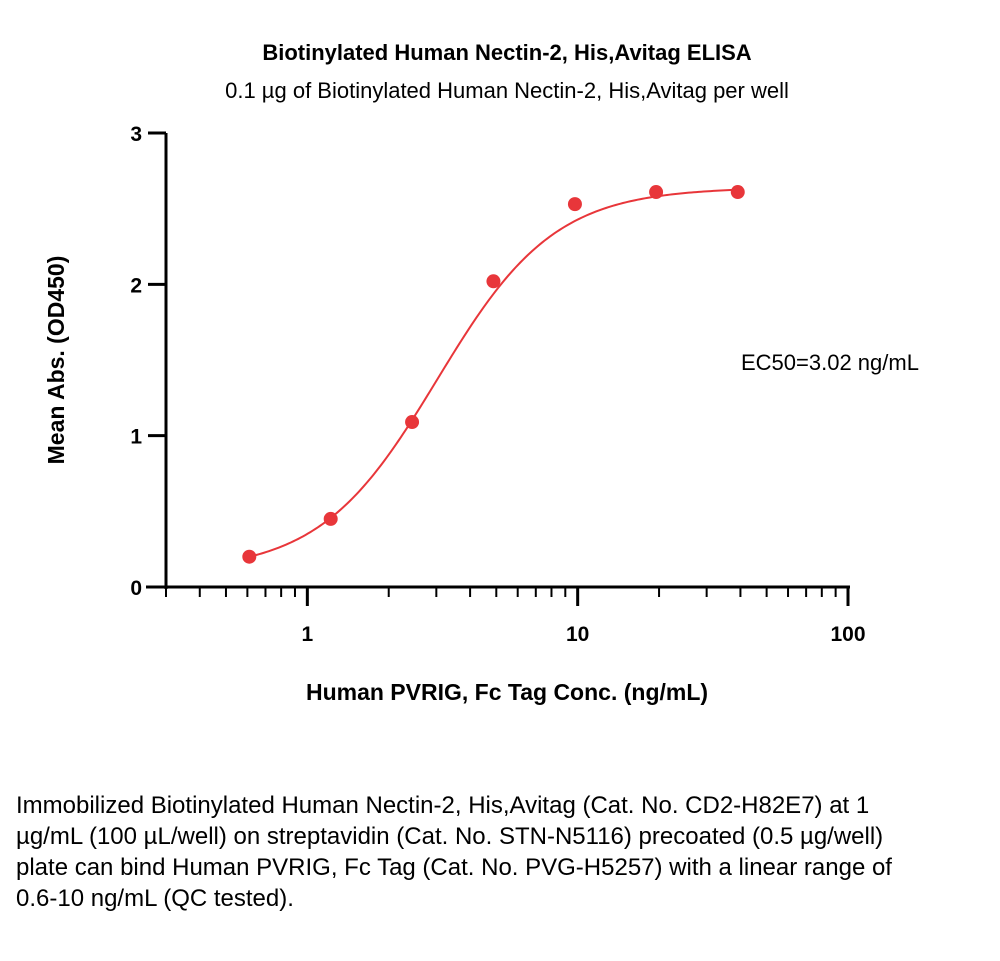 The width and height of the screenshot is (1000, 961). Describe the element at coordinates (136, 437) in the screenshot. I see `y-tick-label: 1` at that location.